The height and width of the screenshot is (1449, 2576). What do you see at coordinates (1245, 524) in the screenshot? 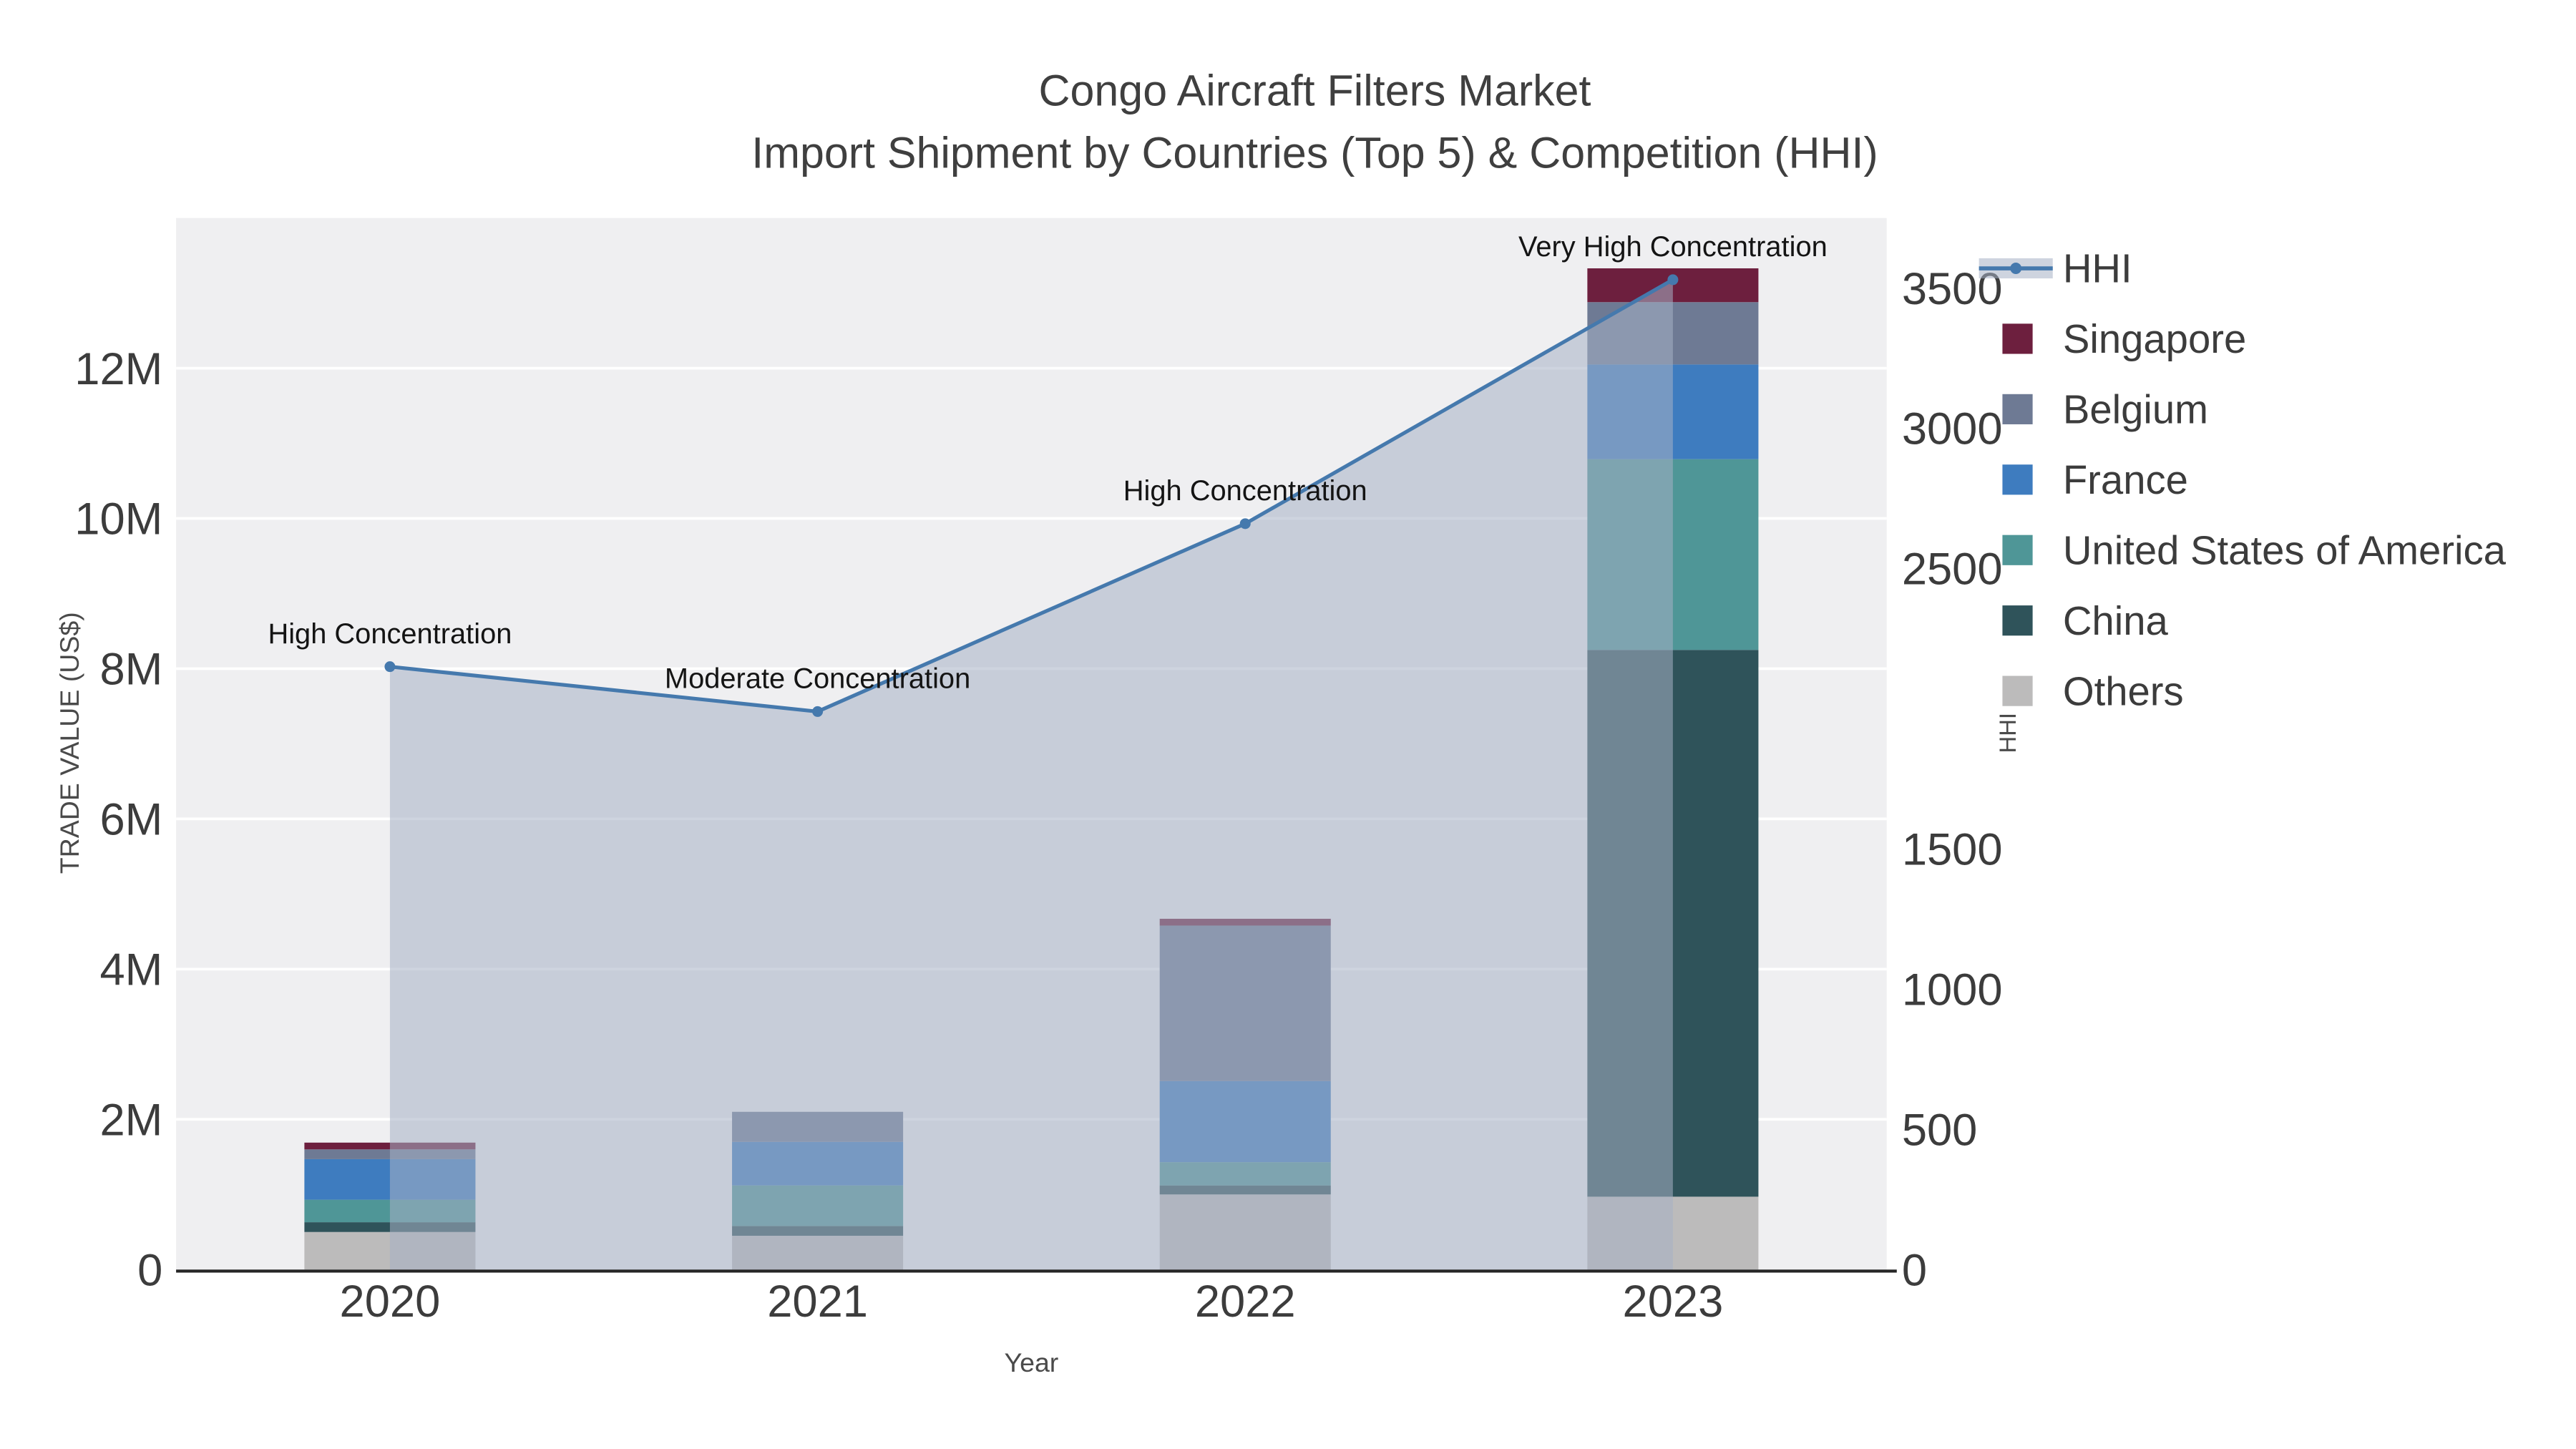
I see `hhi-marker-2022` at bounding box center [1245, 524].